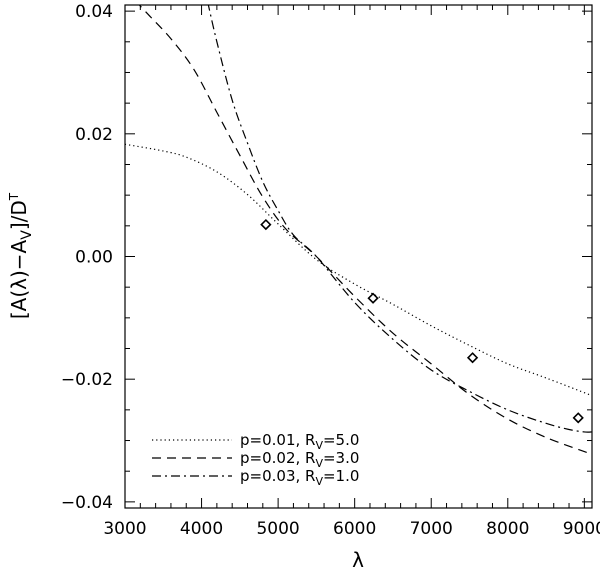 Image resolution: width=600 pixels, height=573 pixels. What do you see at coordinates (94, 12) in the screenshot?
I see `y-tick-label: 0.04` at bounding box center [94, 12].